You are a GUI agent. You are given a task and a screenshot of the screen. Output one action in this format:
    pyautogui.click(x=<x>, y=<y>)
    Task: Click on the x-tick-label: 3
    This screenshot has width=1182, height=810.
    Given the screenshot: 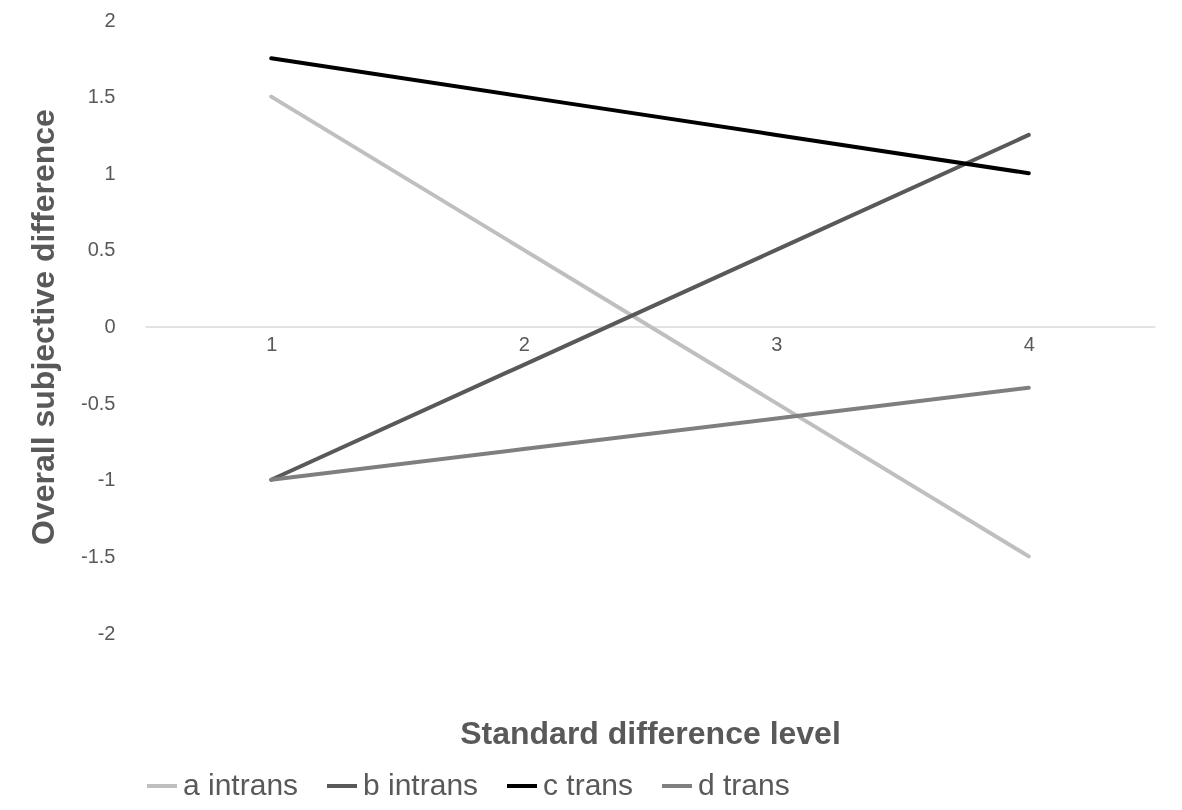 What is the action you would take?
    pyautogui.click(x=777, y=344)
    